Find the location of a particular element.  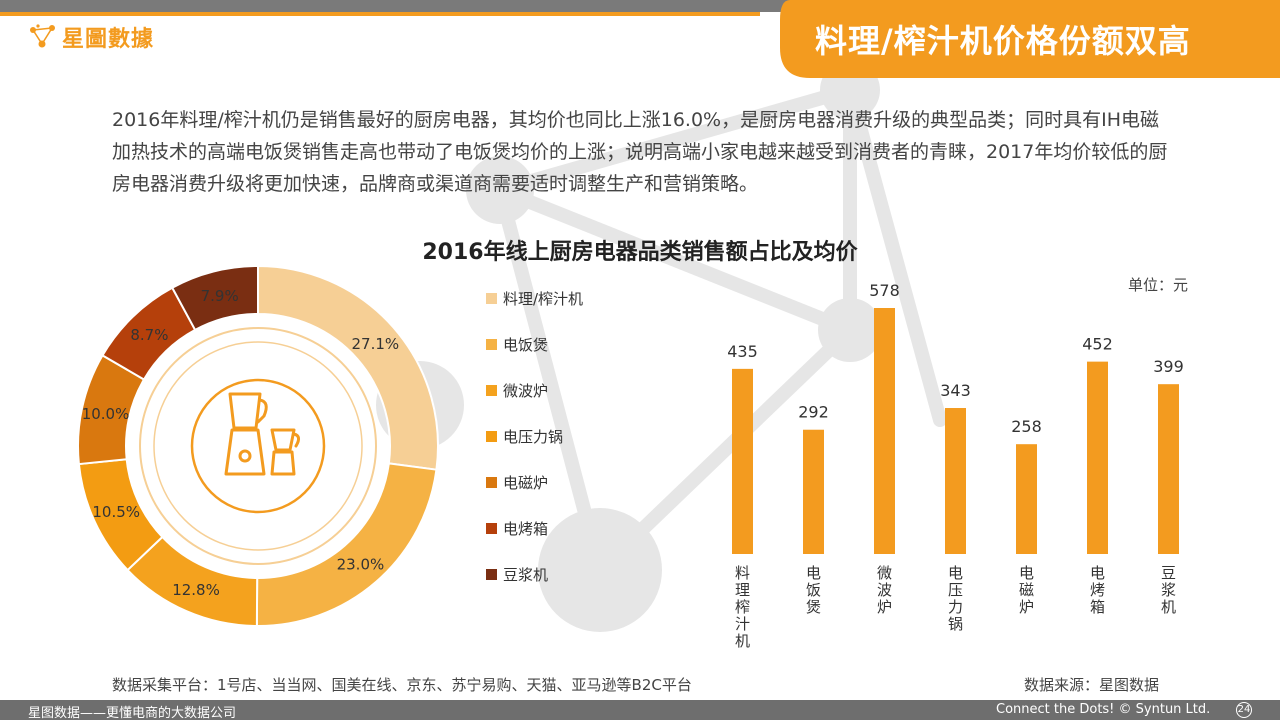

bar-category-label: 磁 is located at coordinates (1026, 590).